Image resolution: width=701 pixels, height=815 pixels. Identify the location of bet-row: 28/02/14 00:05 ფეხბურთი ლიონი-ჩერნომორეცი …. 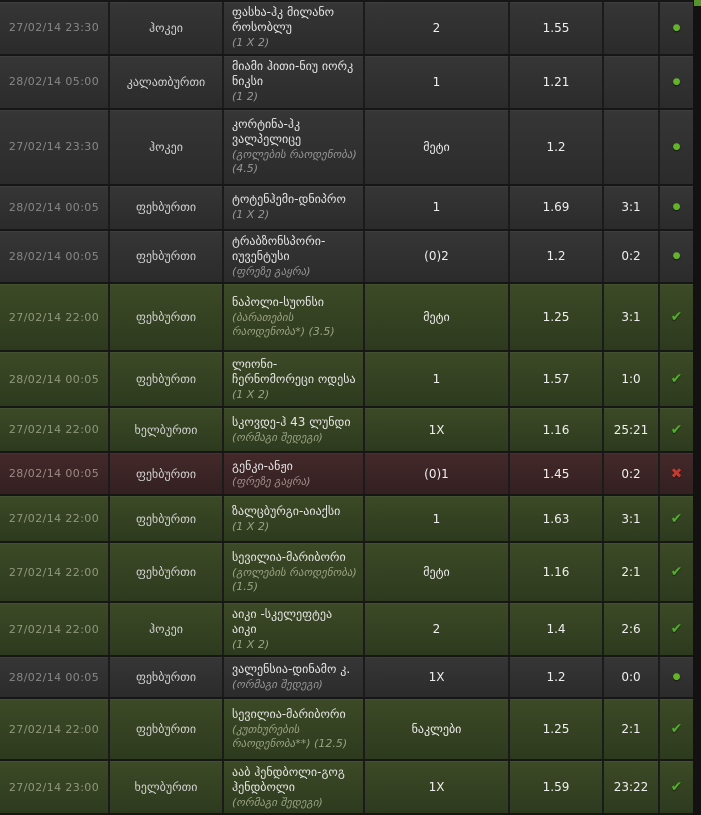
(346, 380).